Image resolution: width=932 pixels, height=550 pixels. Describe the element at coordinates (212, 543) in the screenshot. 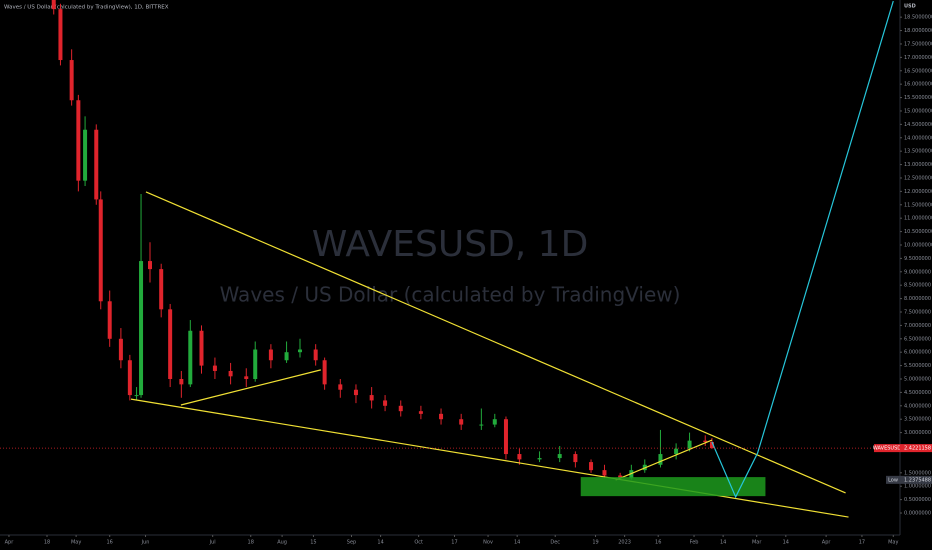

I see `x-tick-label: Jul` at that location.